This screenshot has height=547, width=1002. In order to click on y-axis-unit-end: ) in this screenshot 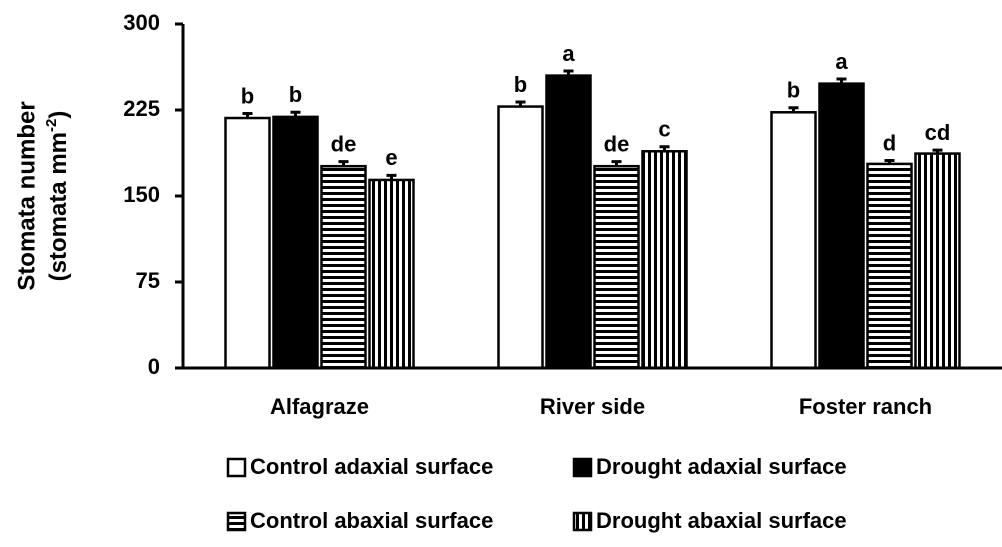, I will do `click(58, 115)`.